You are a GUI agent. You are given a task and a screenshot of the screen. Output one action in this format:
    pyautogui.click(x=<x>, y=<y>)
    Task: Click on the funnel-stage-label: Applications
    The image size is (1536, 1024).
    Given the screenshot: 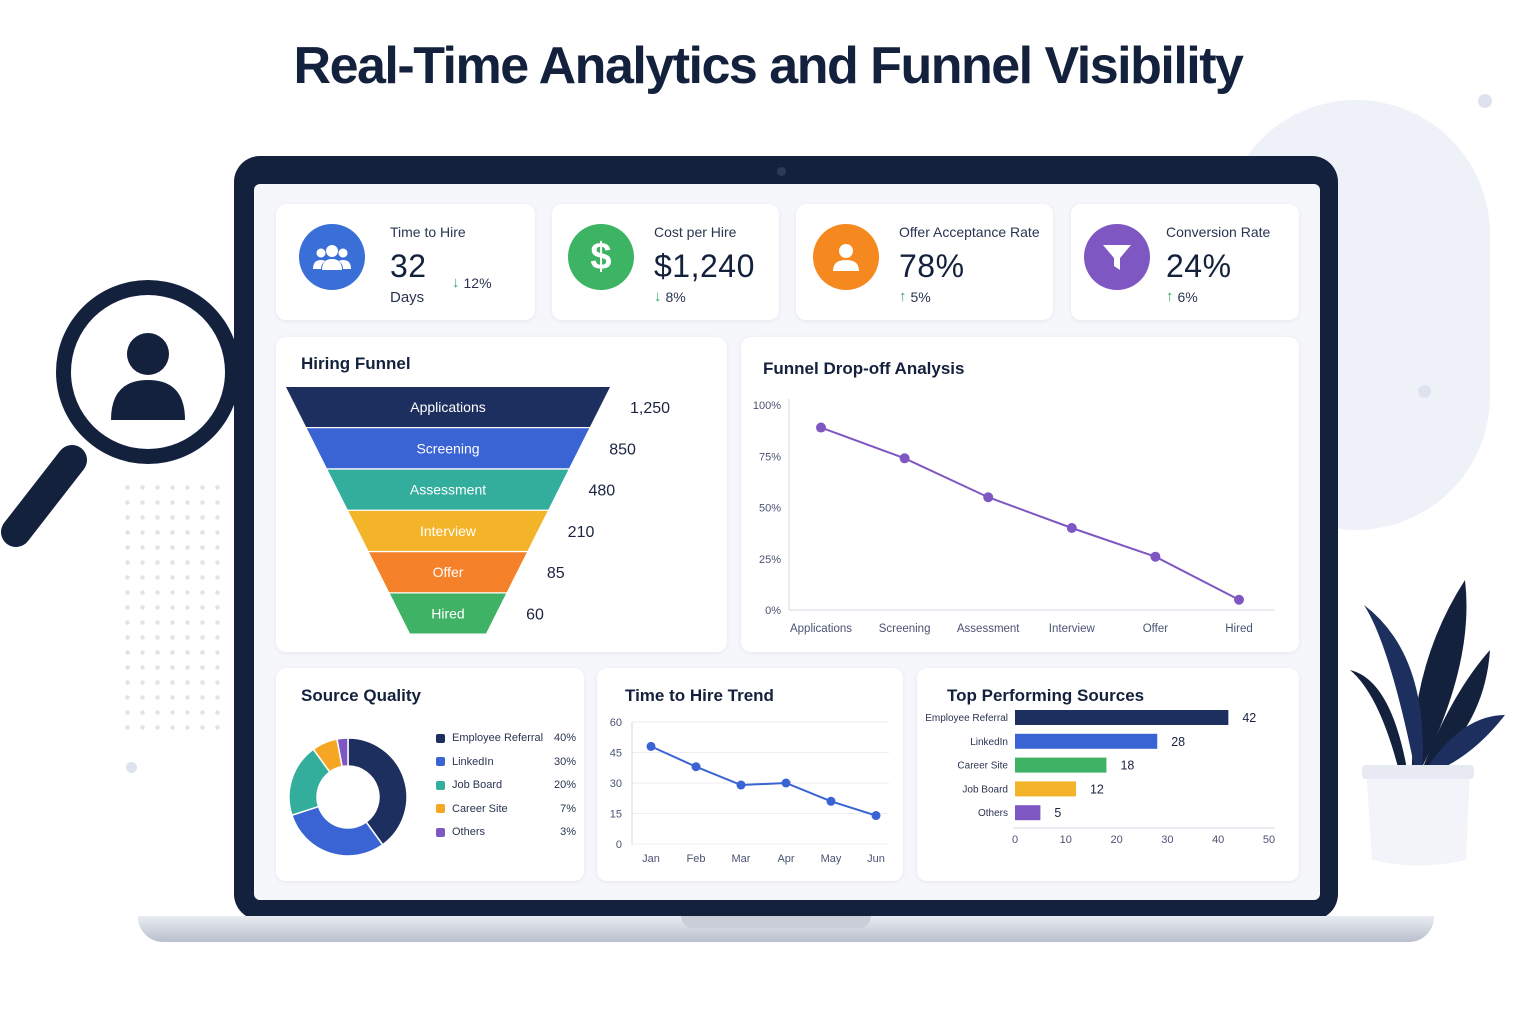 What is the action you would take?
    pyautogui.click(x=448, y=407)
    